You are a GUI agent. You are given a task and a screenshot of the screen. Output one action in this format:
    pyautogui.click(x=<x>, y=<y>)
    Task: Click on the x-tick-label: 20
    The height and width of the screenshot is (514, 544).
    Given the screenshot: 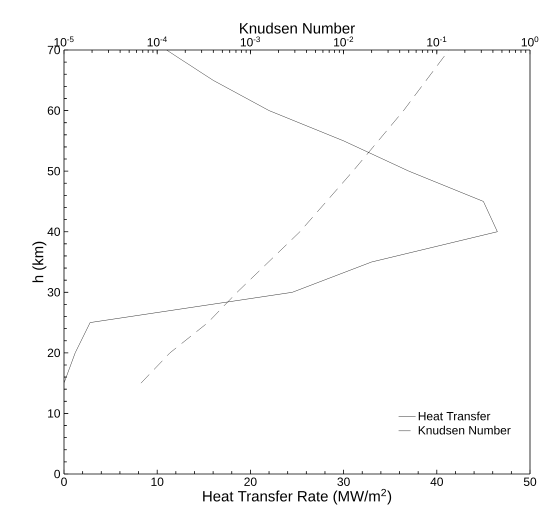 What is the action you would take?
    pyautogui.click(x=250, y=482)
    